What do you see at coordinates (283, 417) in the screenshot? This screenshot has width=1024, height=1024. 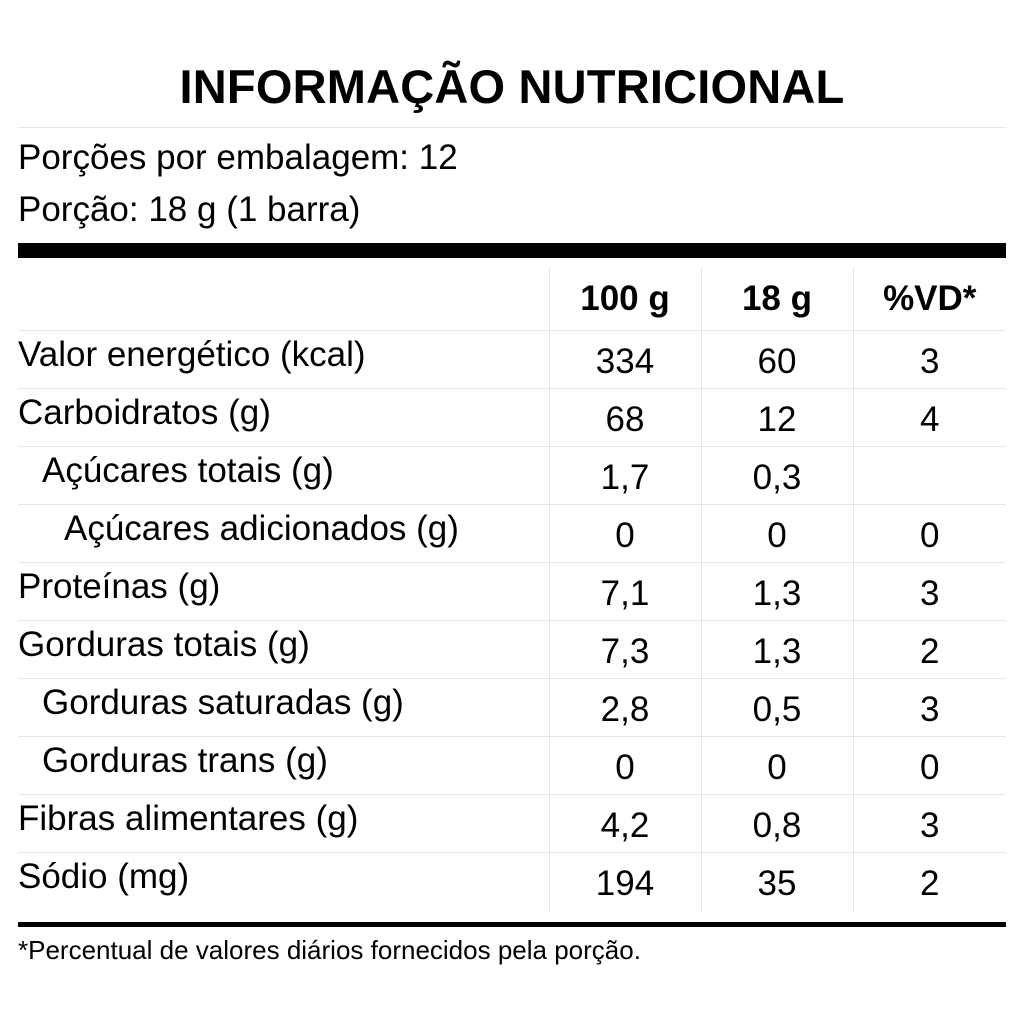 I see `nutrient-name: Carboidratos (g)` at bounding box center [283, 417].